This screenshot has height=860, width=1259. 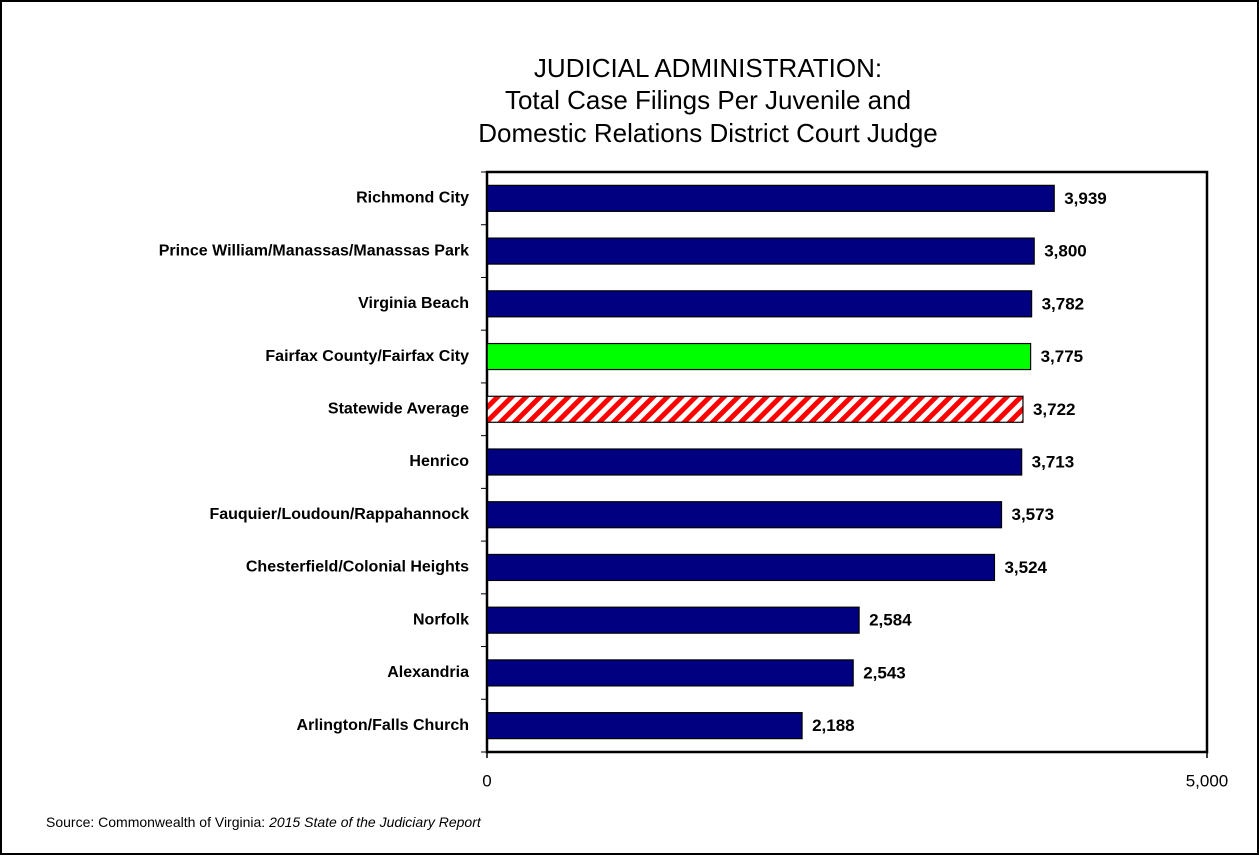 What do you see at coordinates (412, 198) in the screenshot?
I see `y-tick-label: Richmond City` at bounding box center [412, 198].